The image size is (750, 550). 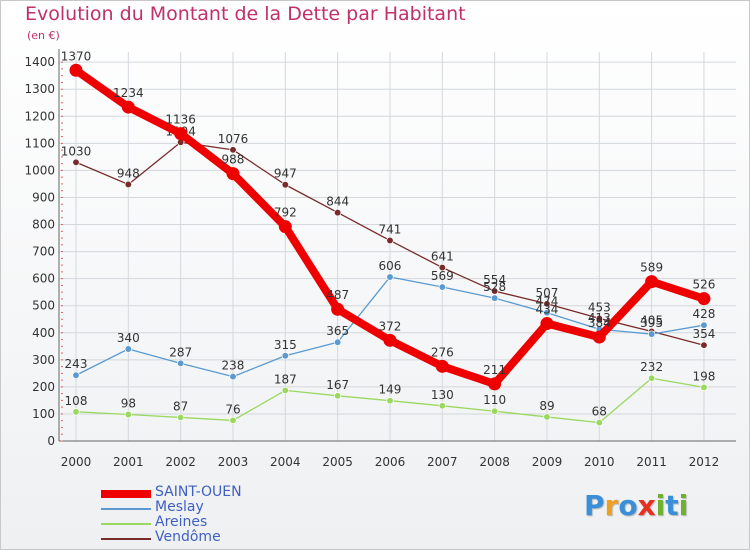 I want to click on data-label: 108, so click(x=76, y=401).